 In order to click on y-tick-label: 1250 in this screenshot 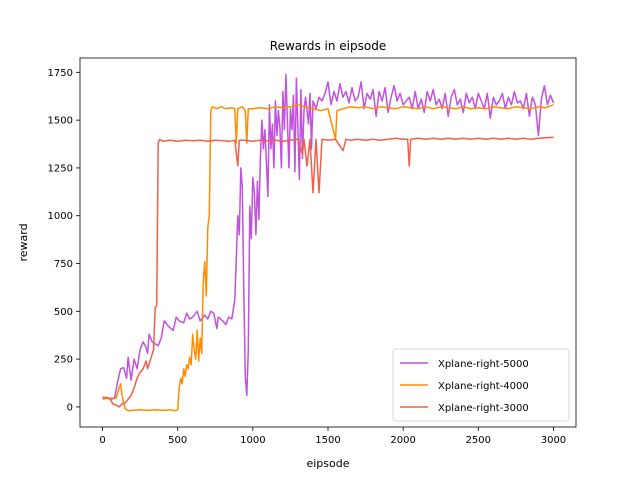, I will do `click(60, 168)`.